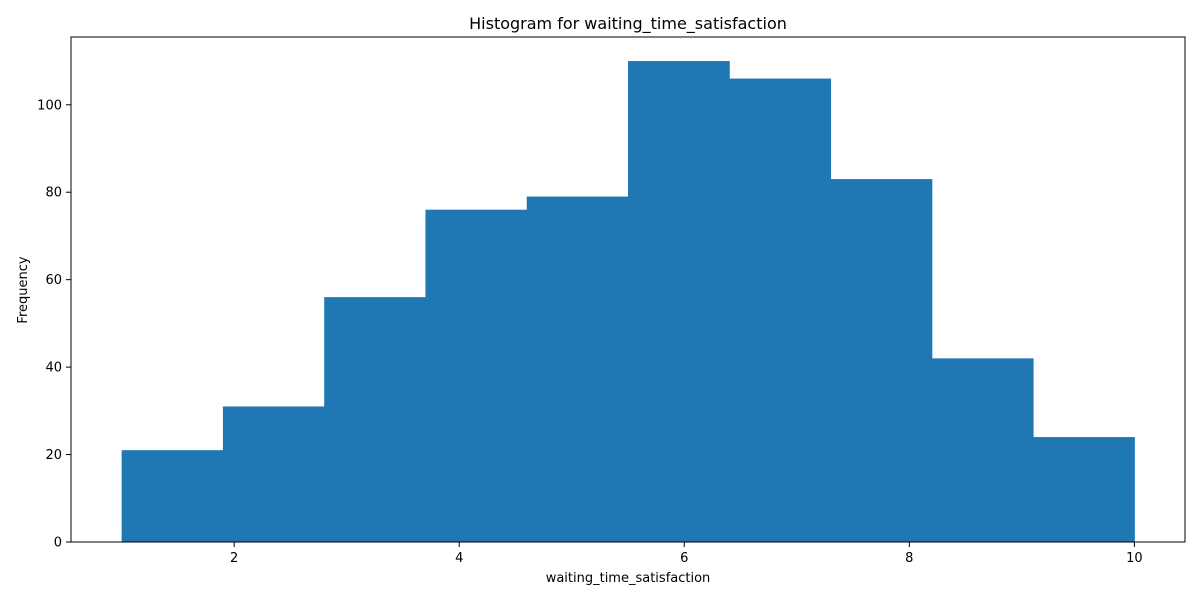 The width and height of the screenshot is (1200, 604). What do you see at coordinates (1134, 558) in the screenshot?
I see `x-tick-label: 10` at bounding box center [1134, 558].